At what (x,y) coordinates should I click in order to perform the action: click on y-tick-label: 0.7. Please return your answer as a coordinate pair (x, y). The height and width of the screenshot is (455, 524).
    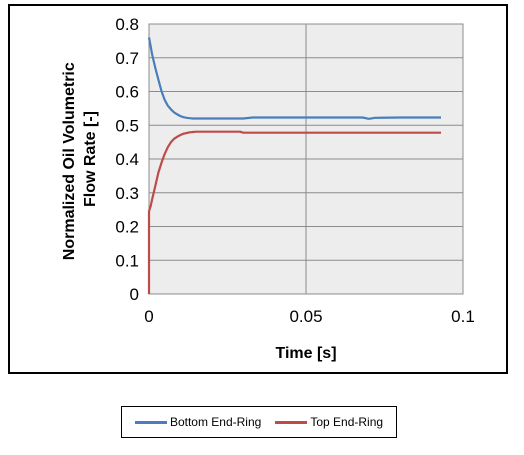
    Looking at the image, I should click on (127, 58).